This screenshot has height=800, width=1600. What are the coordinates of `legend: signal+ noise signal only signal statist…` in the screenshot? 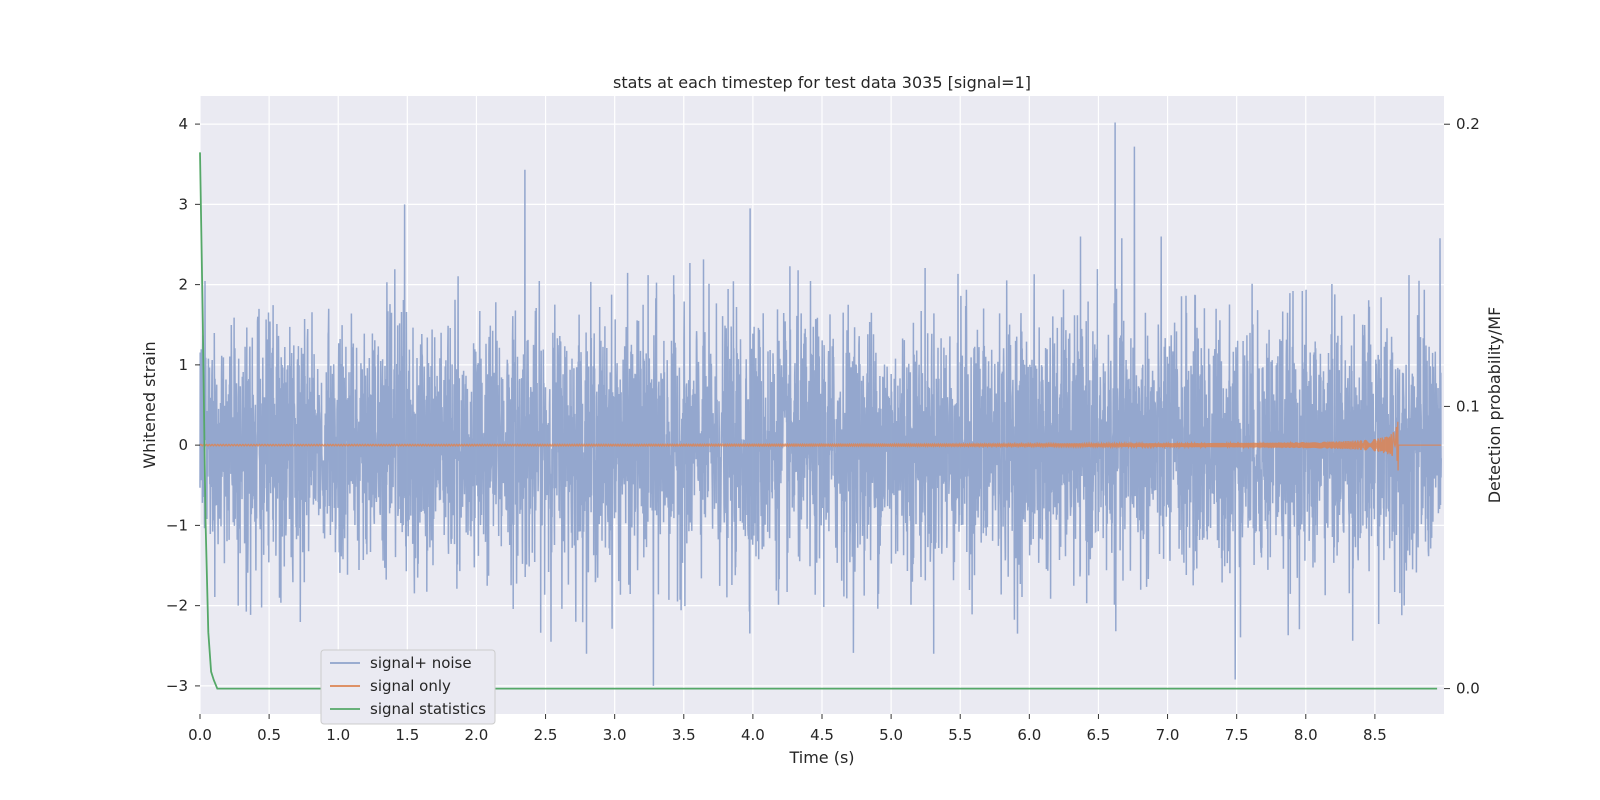 It's located at (408, 687).